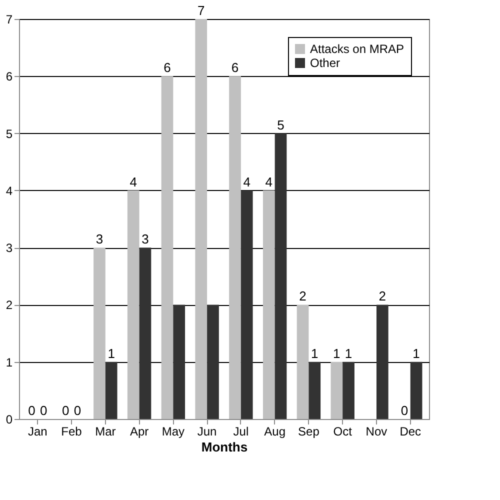 Image resolution: width=500 pixels, height=500 pixels. What do you see at coordinates (71, 431) in the screenshot?
I see `x-tick-label: Feb` at bounding box center [71, 431].